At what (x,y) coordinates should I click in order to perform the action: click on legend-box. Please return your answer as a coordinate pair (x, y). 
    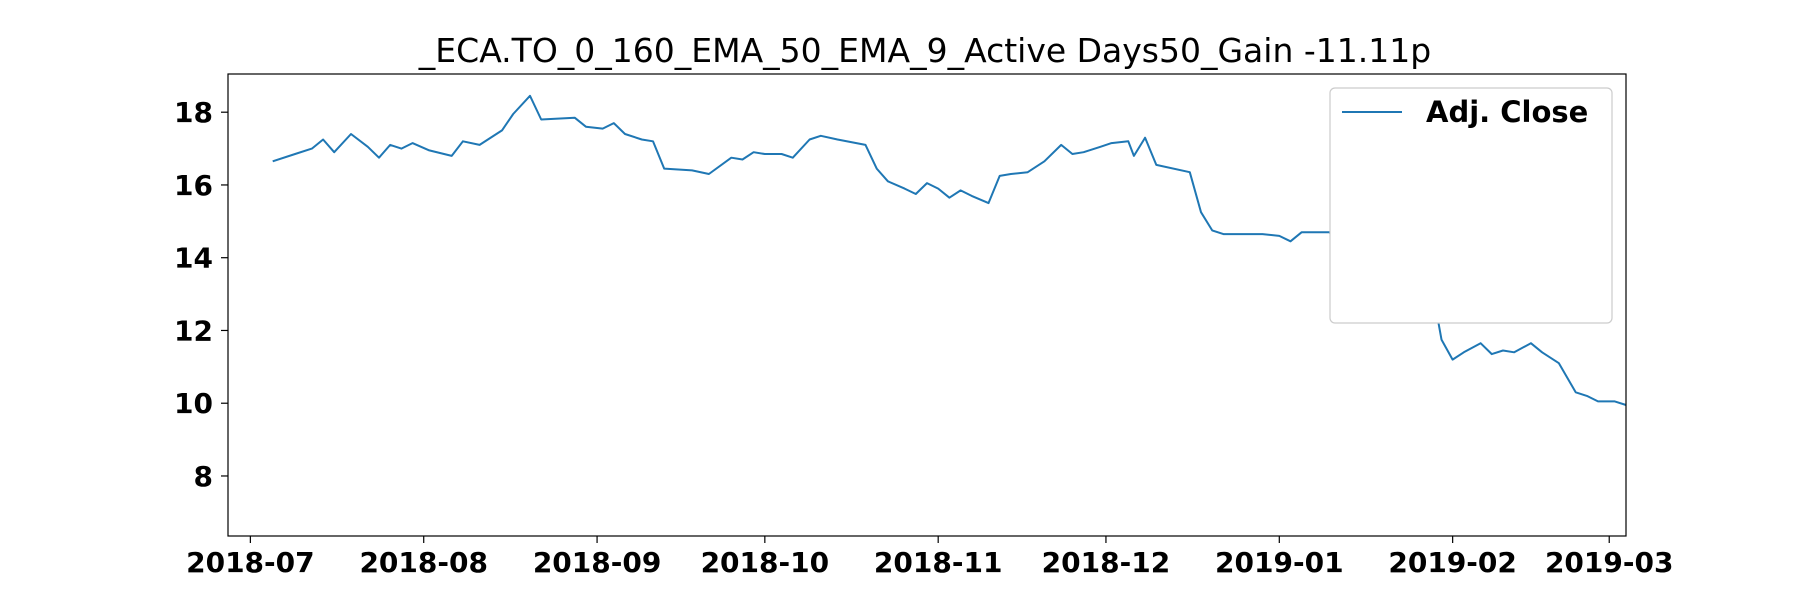
    Looking at the image, I should click on (1471, 205).